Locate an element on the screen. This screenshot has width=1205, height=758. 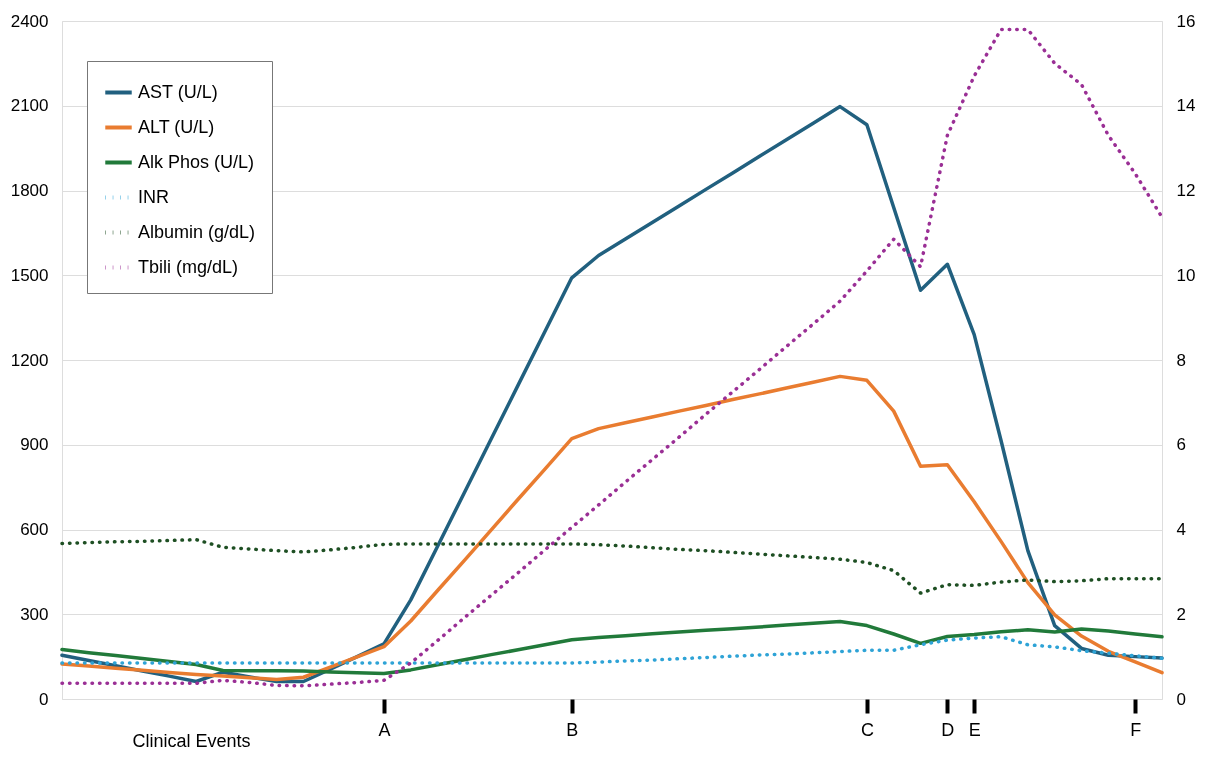
y2-tick-label: 16 is located at coordinates (1186, 21).